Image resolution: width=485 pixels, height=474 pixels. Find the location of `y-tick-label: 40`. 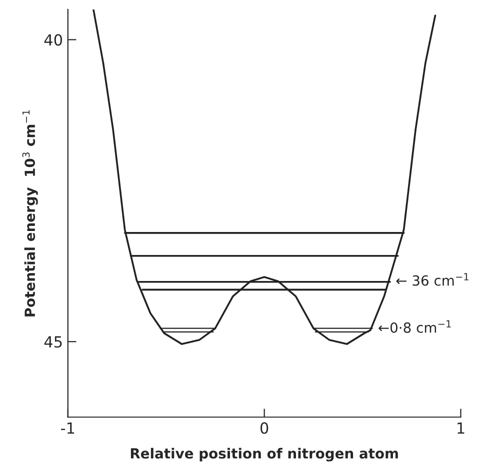

y-tick-label: 40 is located at coordinates (53, 40).